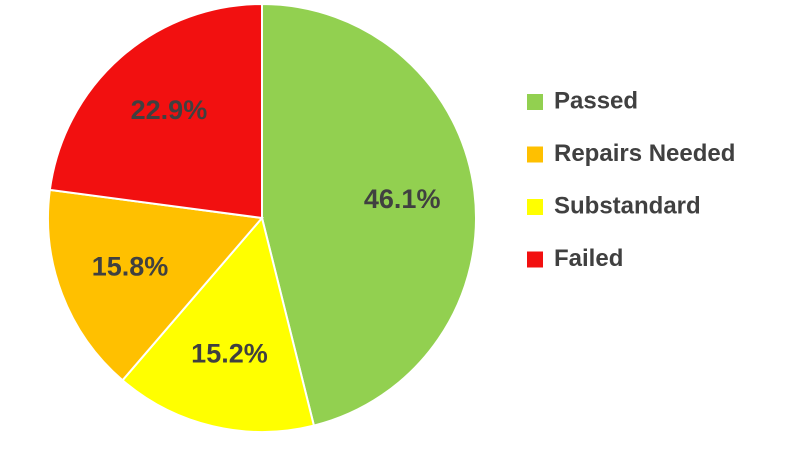 The width and height of the screenshot is (800, 452). Describe the element at coordinates (596, 100) in the screenshot. I see `legend-label: Passed` at that location.